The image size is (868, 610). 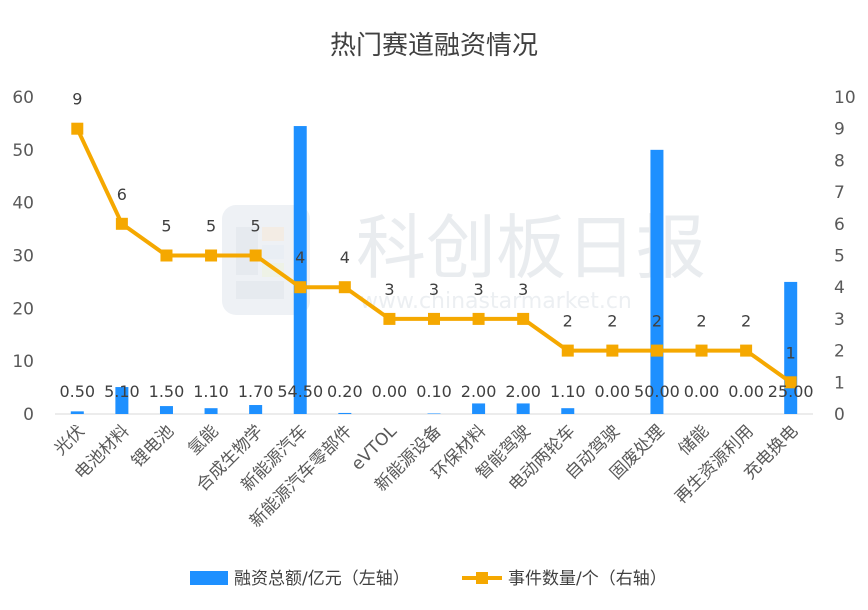 What do you see at coordinates (322, 579) in the screenshot?
I see `legend-bar-label: 融资总额/亿元（左轴）` at bounding box center [322, 579].